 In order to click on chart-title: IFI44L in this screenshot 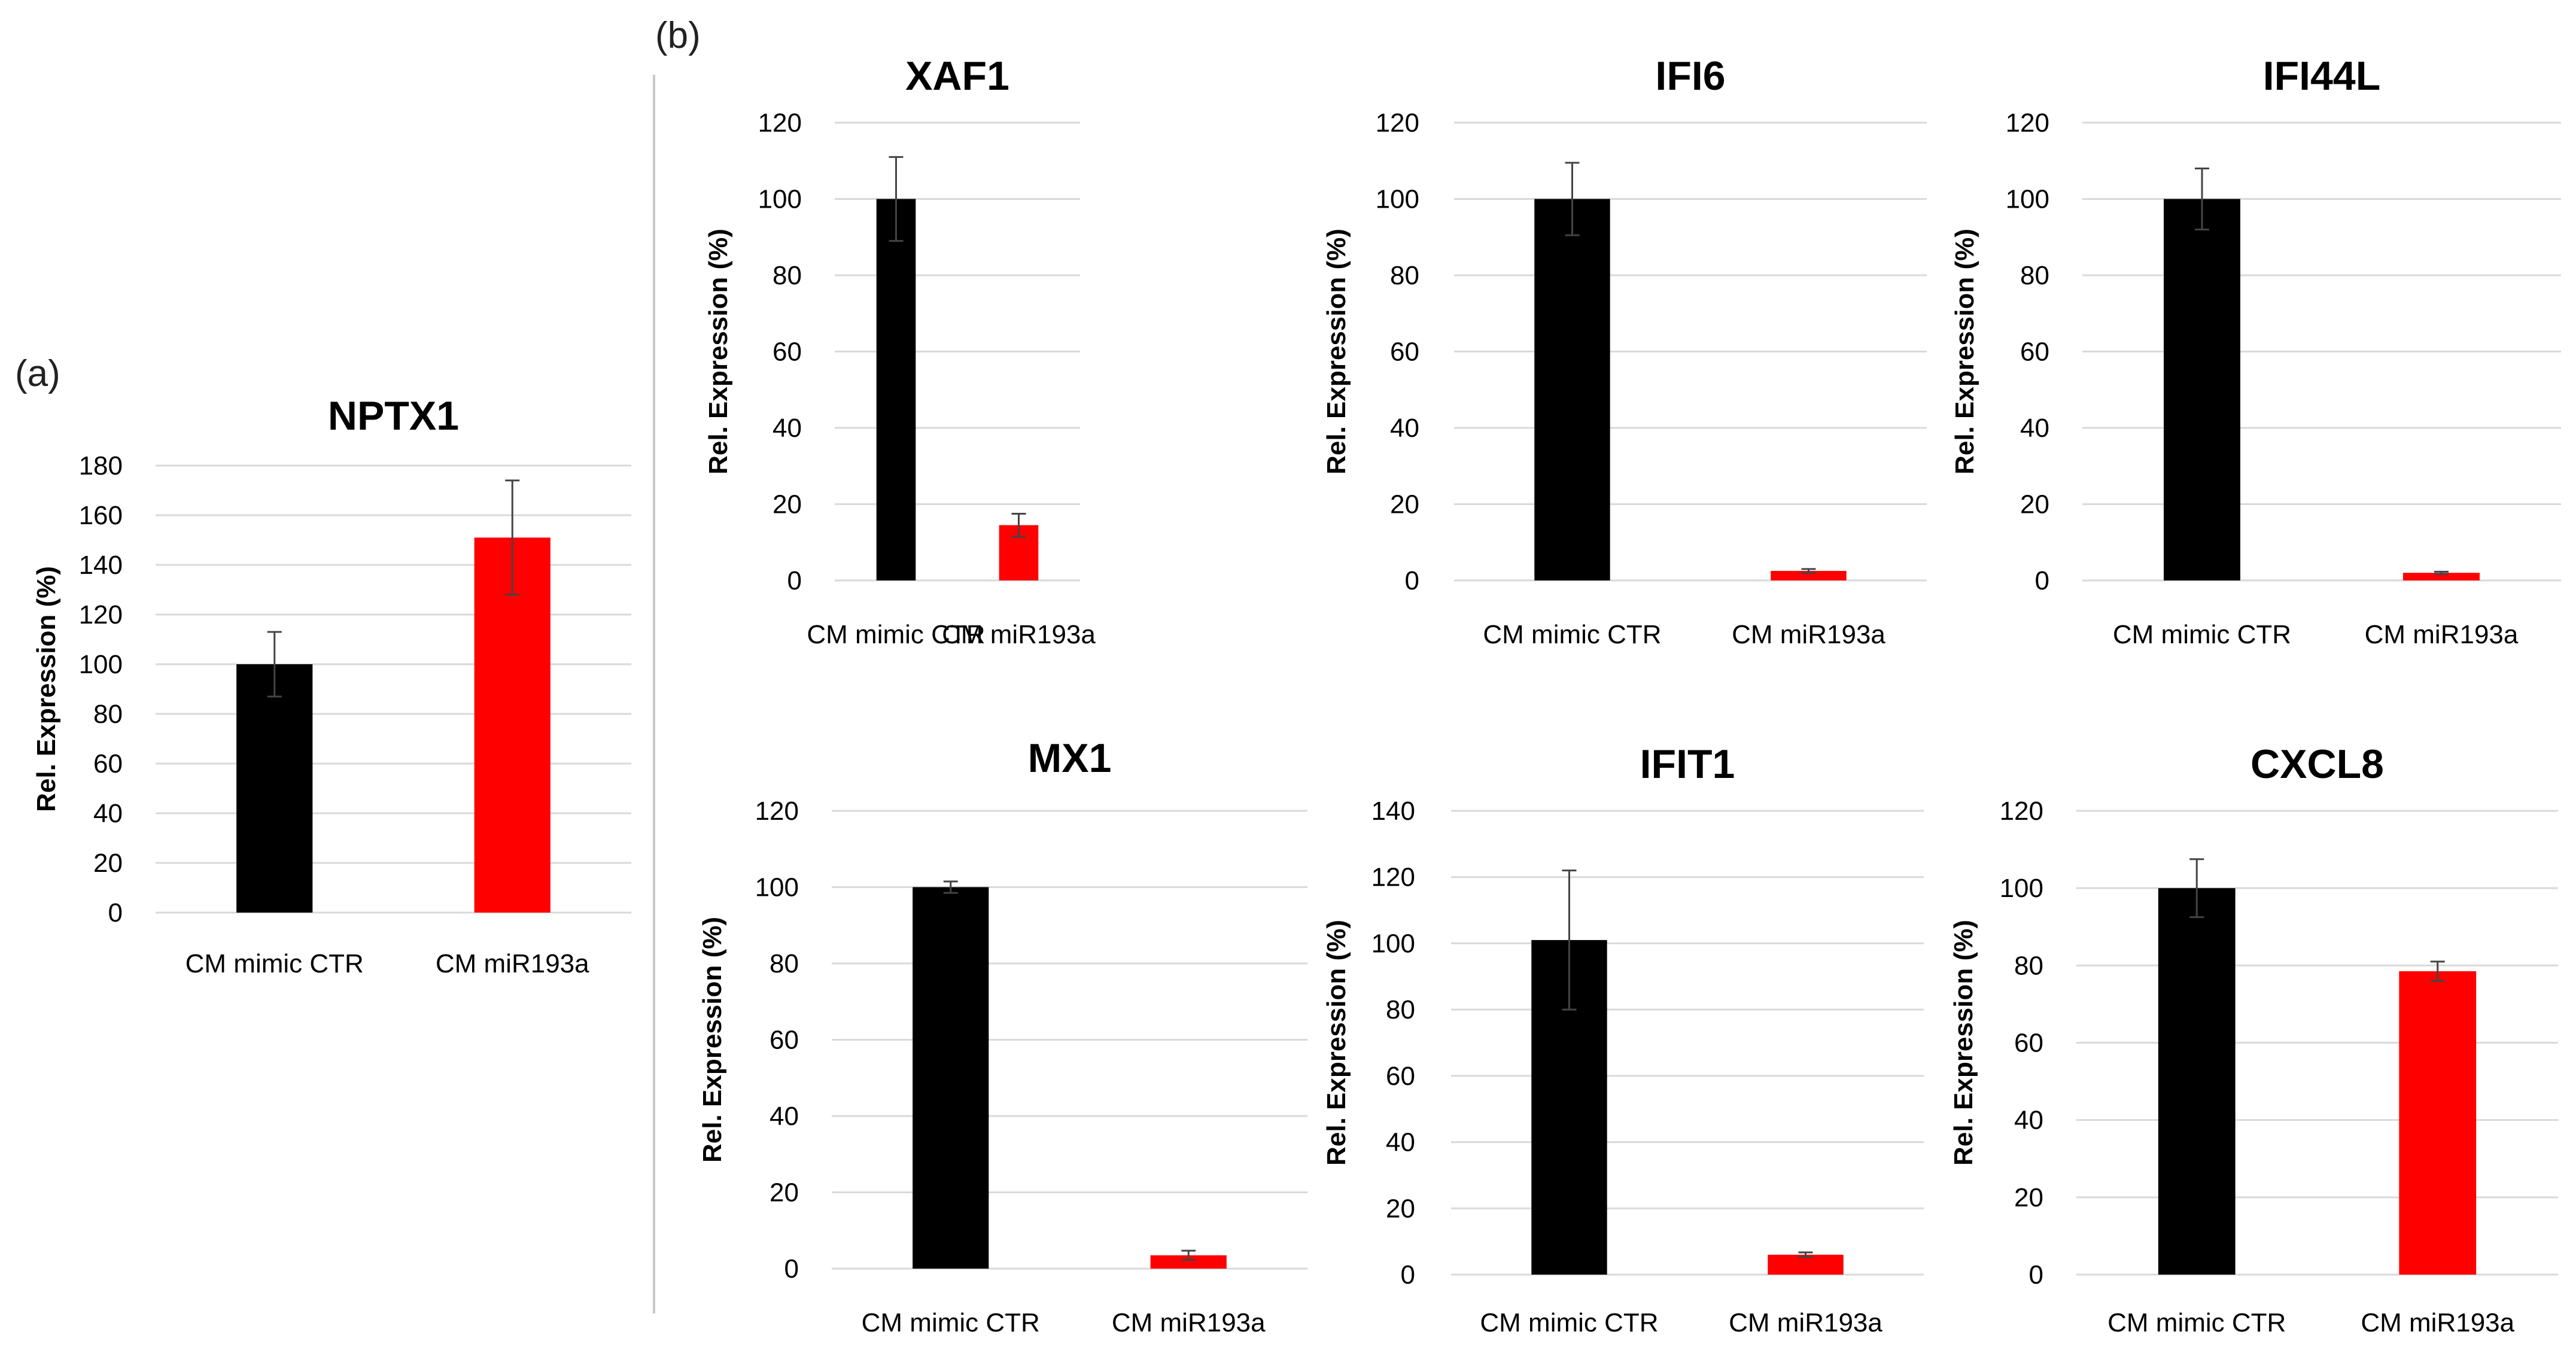, I will do `click(2322, 76)`.